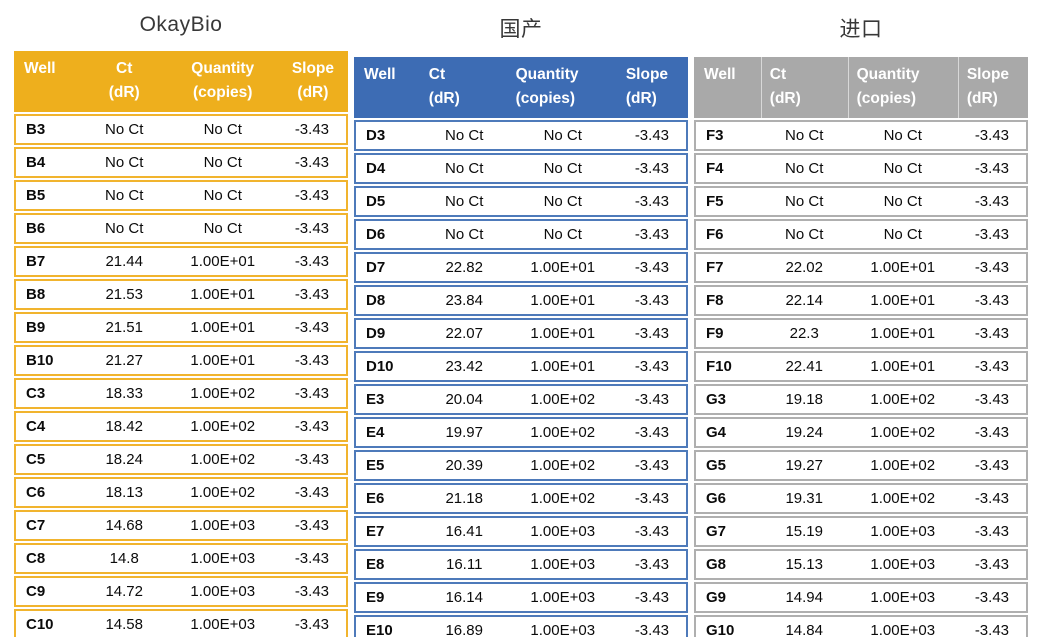  What do you see at coordinates (181, 162) in the screenshot?
I see `table-row: B4 No Ct No Ct -3.43` at bounding box center [181, 162].